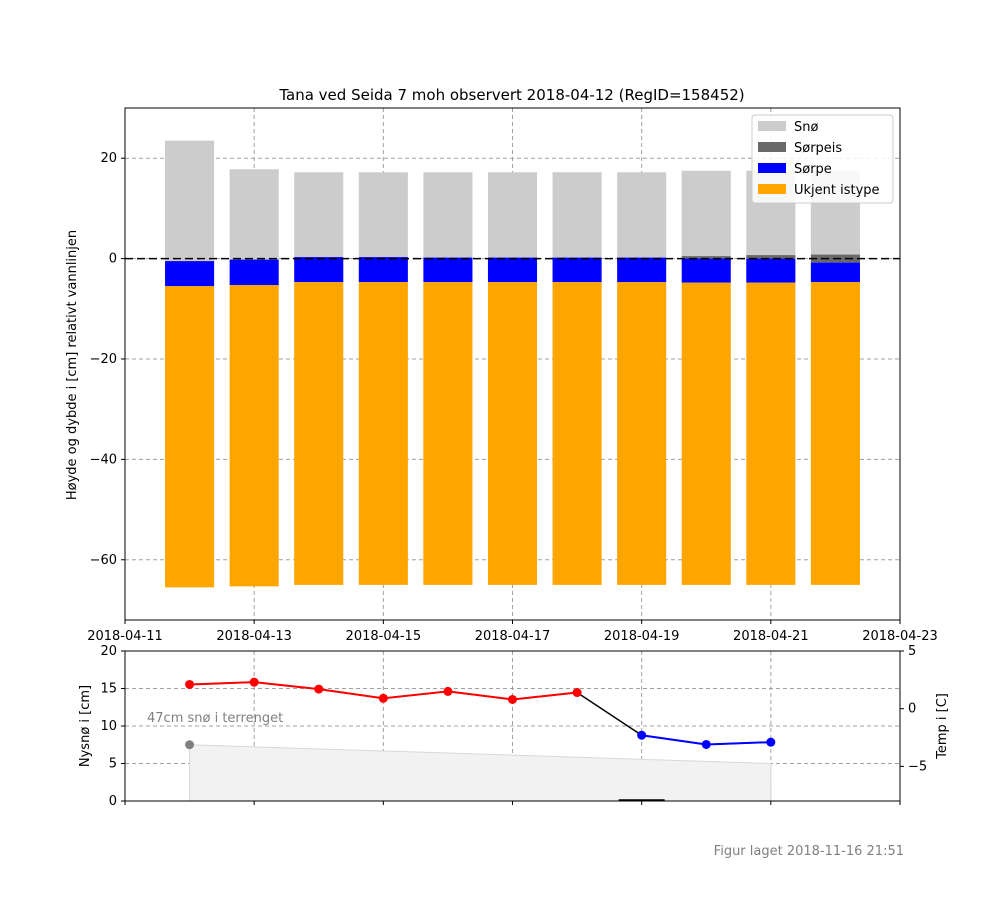  What do you see at coordinates (108, 158) in the screenshot?
I see `y-tick-label: 20` at bounding box center [108, 158].